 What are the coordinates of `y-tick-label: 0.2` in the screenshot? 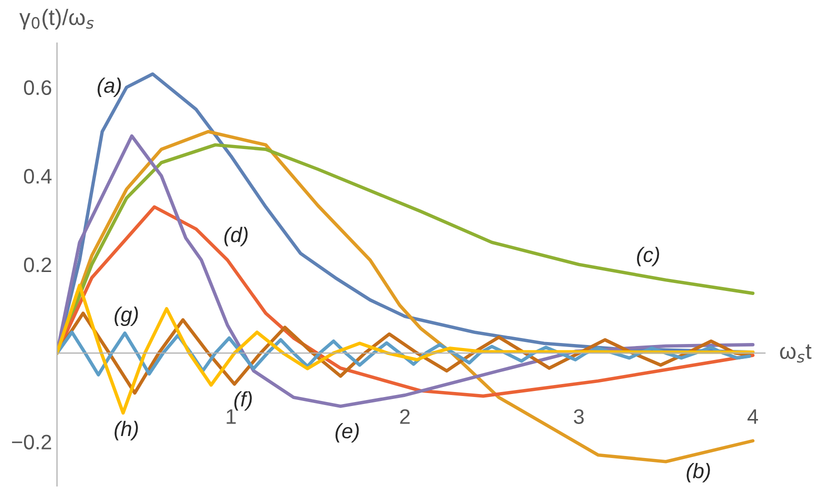 It's located at (38, 265).